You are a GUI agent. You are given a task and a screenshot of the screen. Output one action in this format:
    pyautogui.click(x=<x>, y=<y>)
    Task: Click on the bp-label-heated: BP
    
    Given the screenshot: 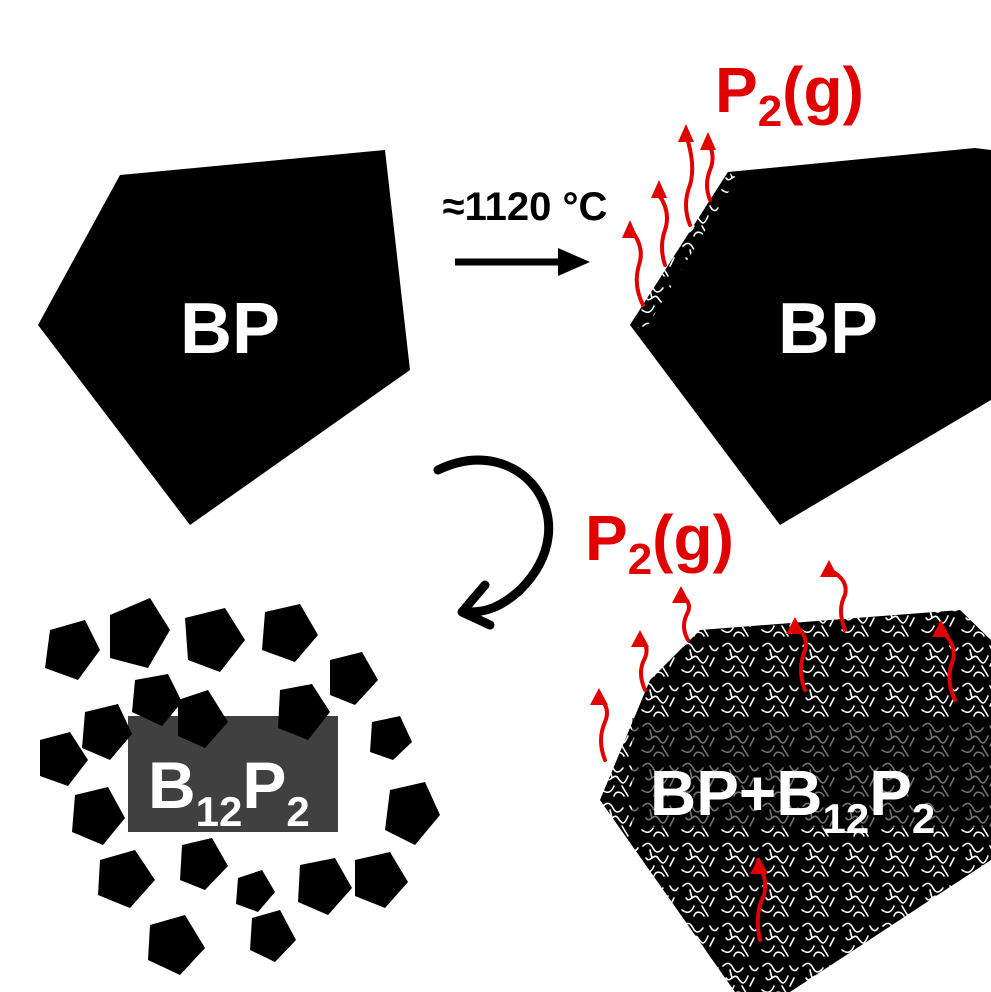 What is the action you would take?
    pyautogui.click(x=828, y=329)
    